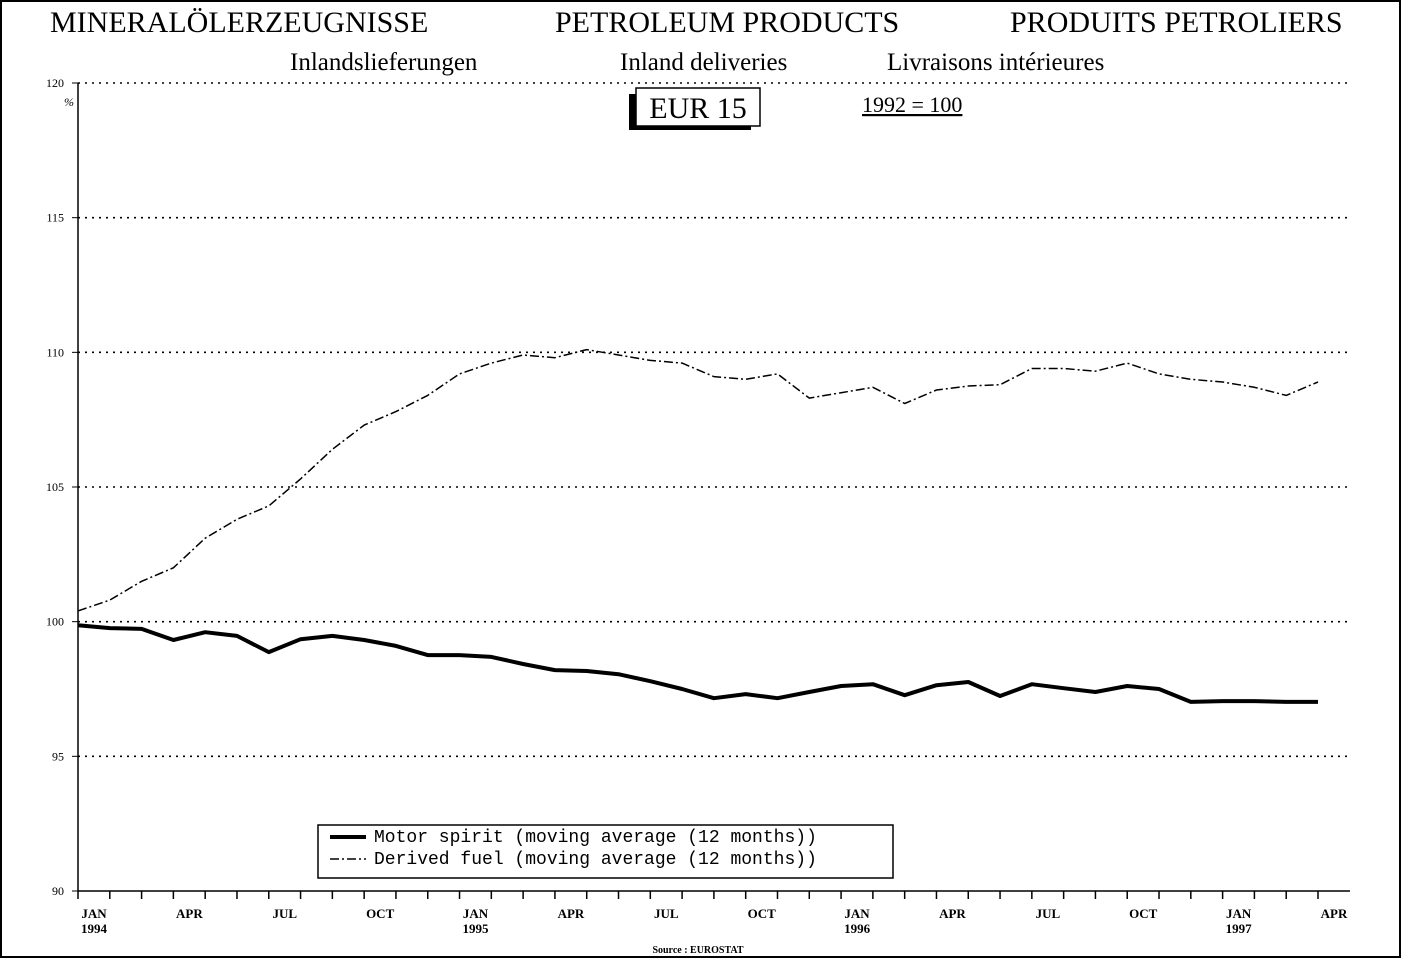  What do you see at coordinates (58, 891) in the screenshot?
I see `y-tick-label: 90` at bounding box center [58, 891].